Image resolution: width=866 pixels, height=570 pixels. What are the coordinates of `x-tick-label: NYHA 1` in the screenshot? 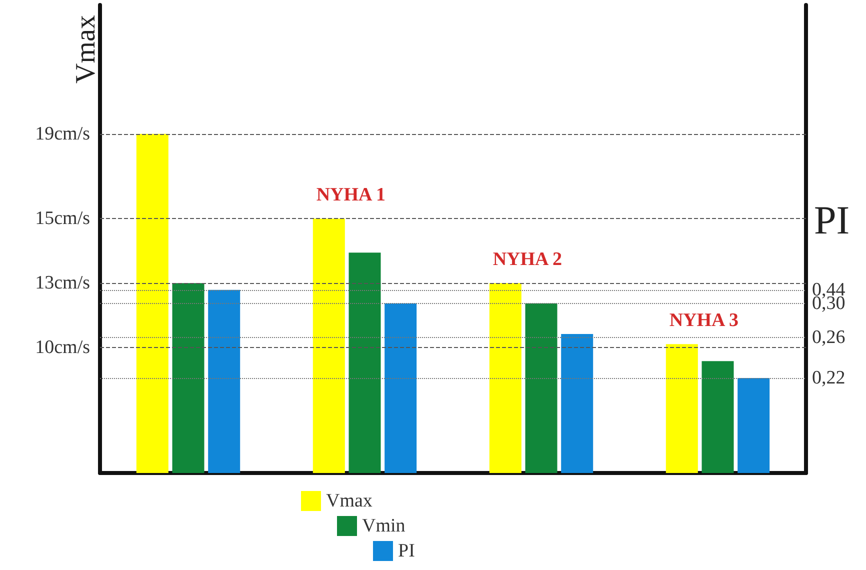 It's located at (351, 195).